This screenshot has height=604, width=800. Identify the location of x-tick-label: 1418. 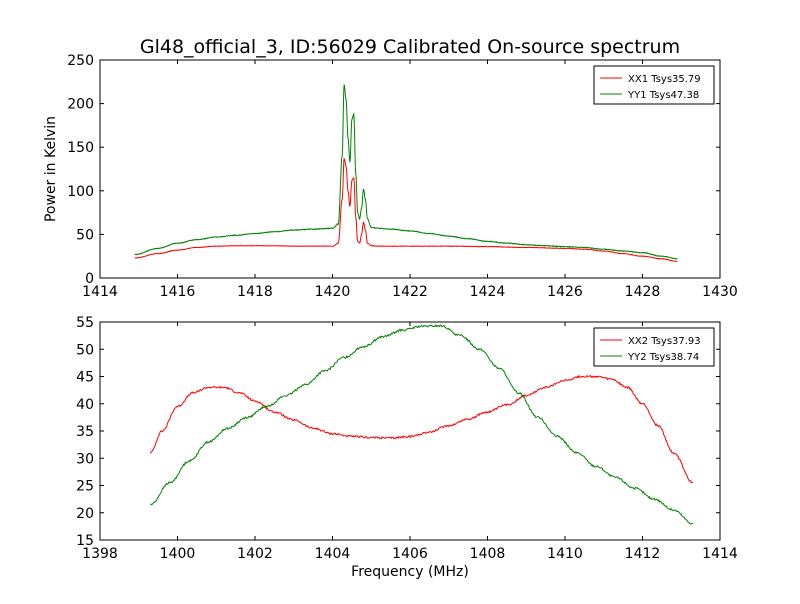
(255, 292).